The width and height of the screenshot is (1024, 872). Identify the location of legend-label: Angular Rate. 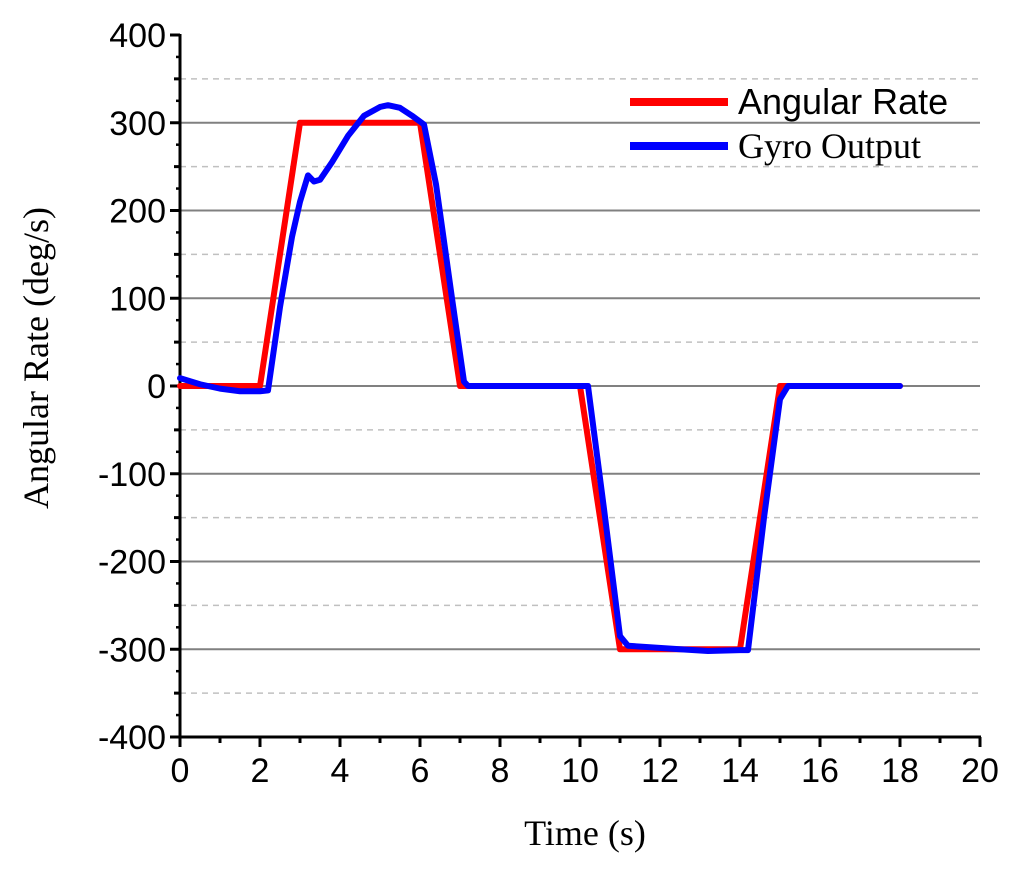
(843, 101).